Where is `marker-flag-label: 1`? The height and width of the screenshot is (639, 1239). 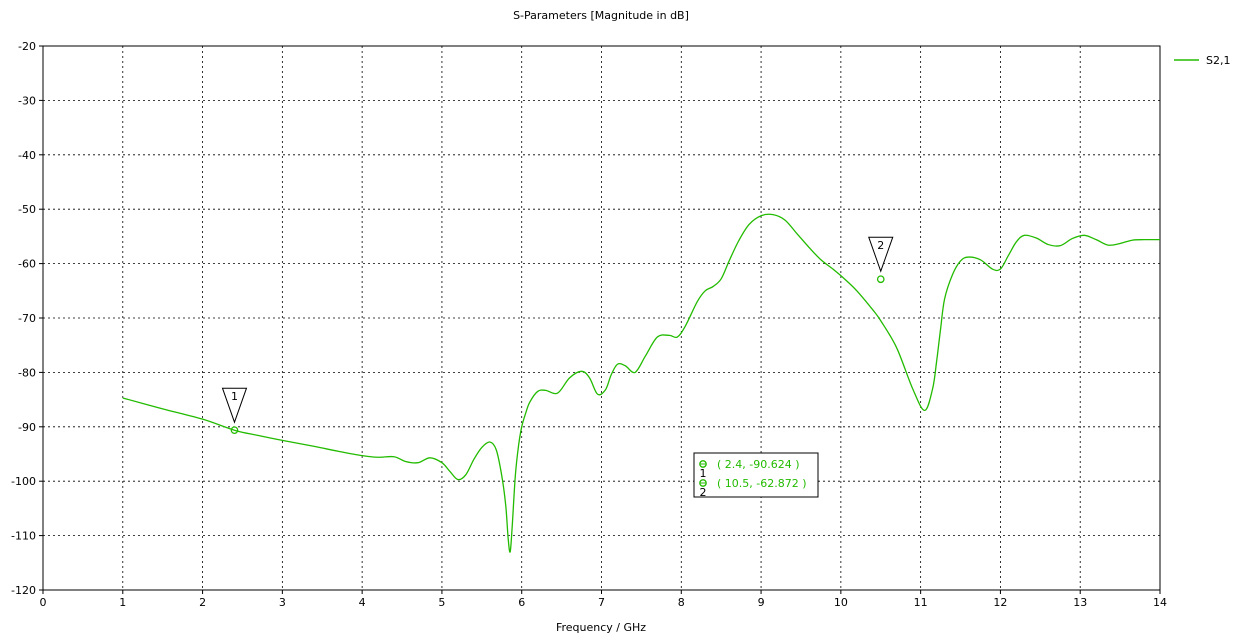
marker-flag-label: 1 is located at coordinates (234, 396).